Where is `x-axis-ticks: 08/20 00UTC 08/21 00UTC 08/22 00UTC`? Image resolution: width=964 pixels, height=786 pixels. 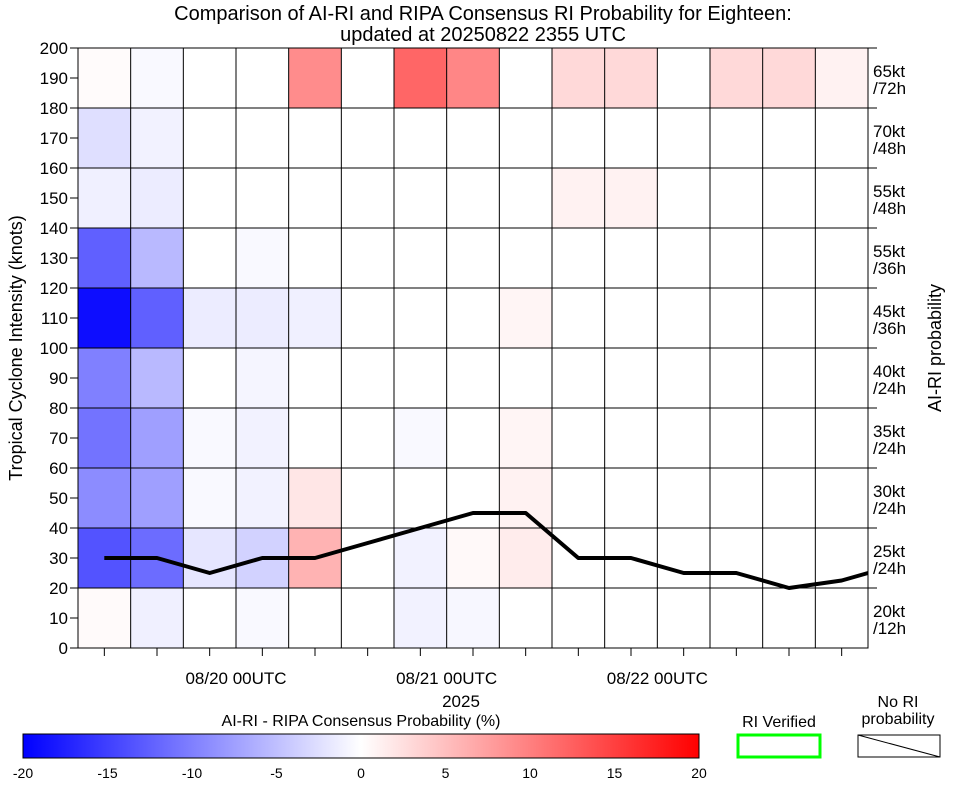
x-axis-ticks: 08/20 00UTC 08/21 00UTC 08/22 00UTC is located at coordinates (473, 668).